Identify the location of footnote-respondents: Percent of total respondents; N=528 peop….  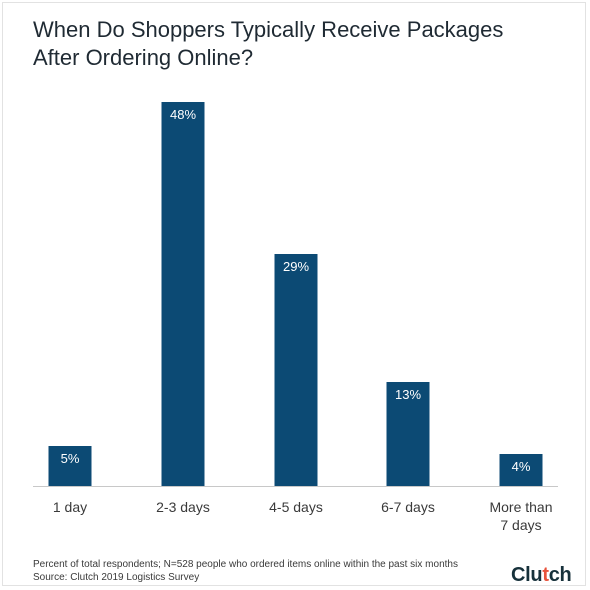
(245, 564).